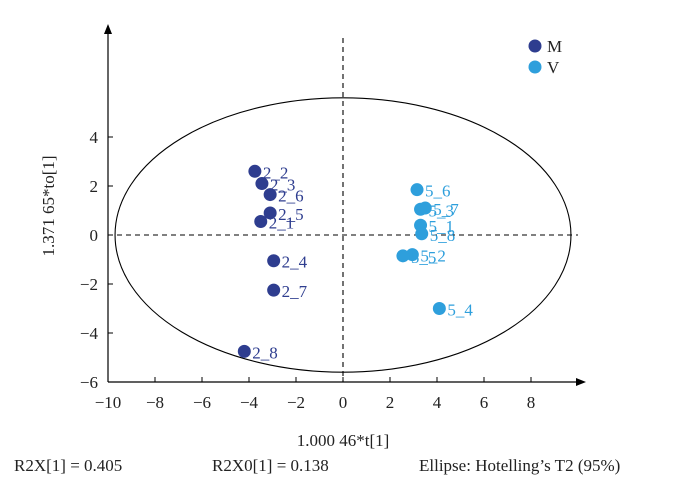 Image resolution: width=700 pixels, height=489 pixels. Describe the element at coordinates (89, 333) in the screenshot. I see `y-tick-label: −4` at that location.